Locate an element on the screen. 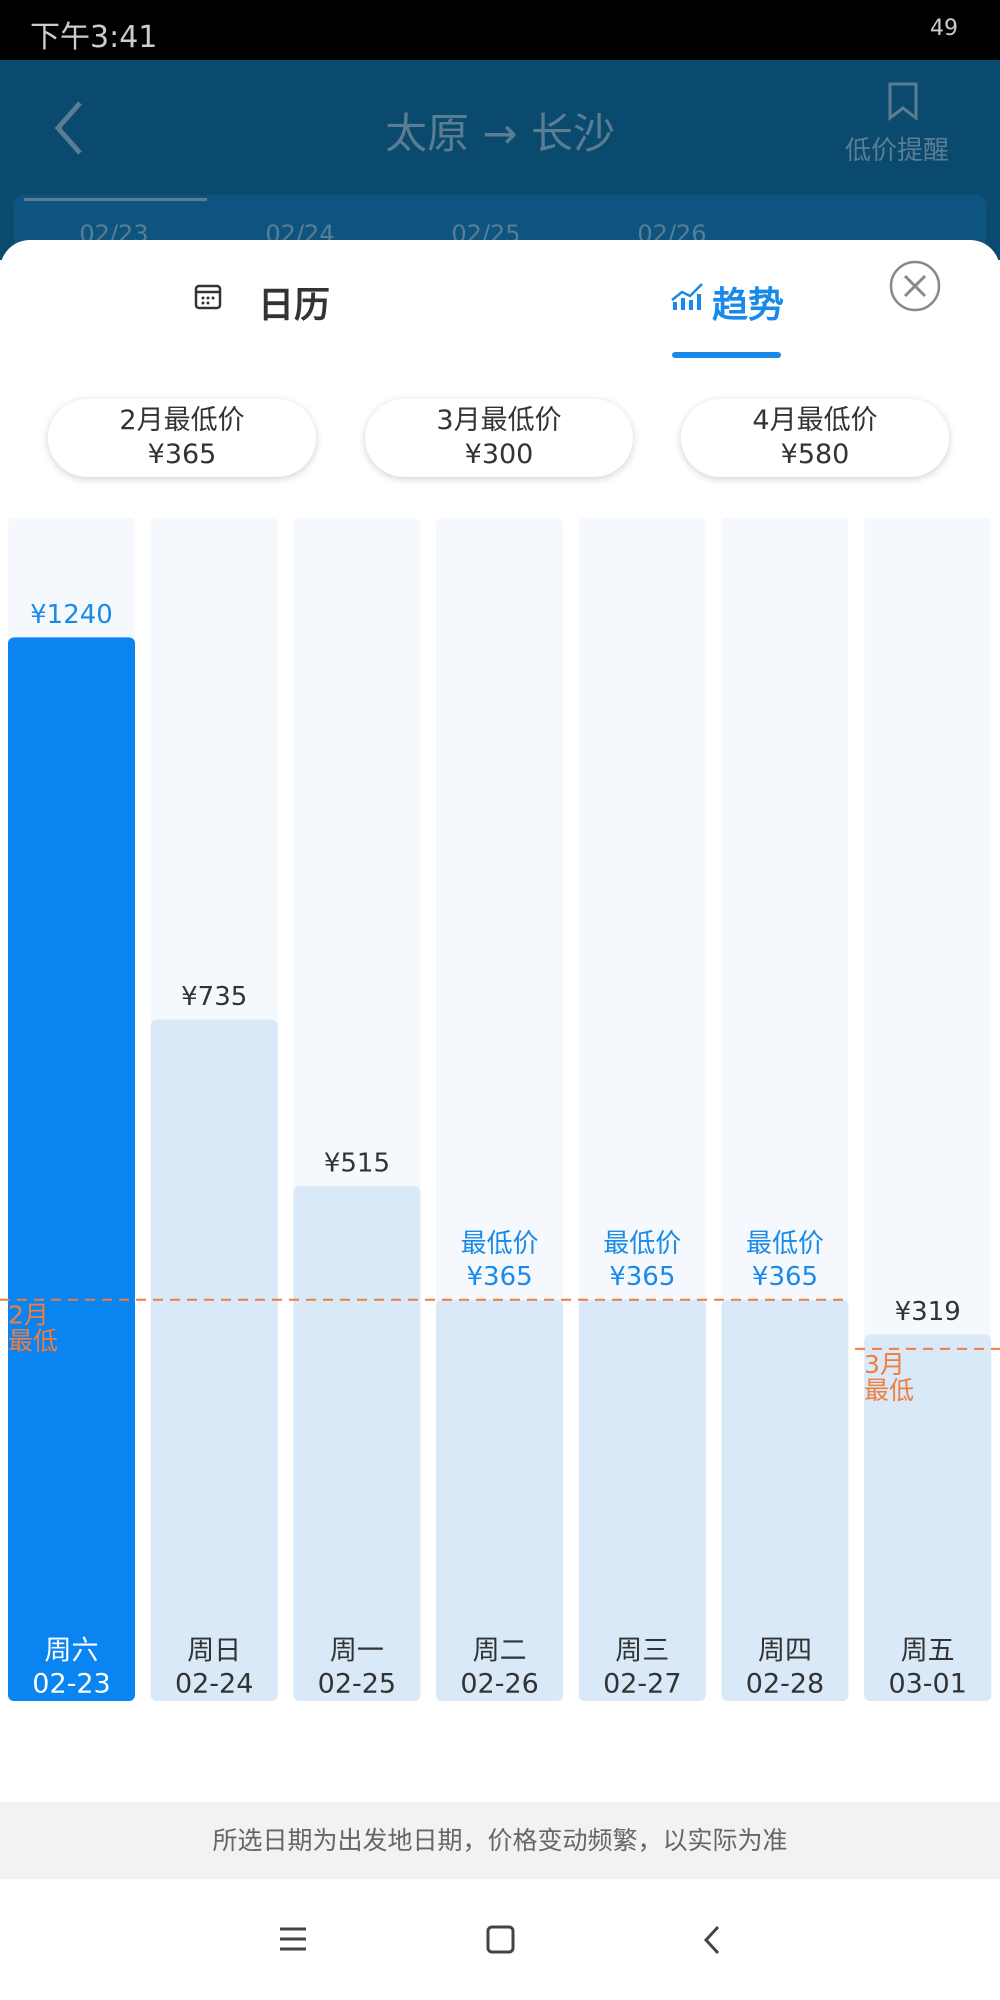 The height and width of the screenshot is (2000, 1000). date: 02-25 is located at coordinates (357, 1684).